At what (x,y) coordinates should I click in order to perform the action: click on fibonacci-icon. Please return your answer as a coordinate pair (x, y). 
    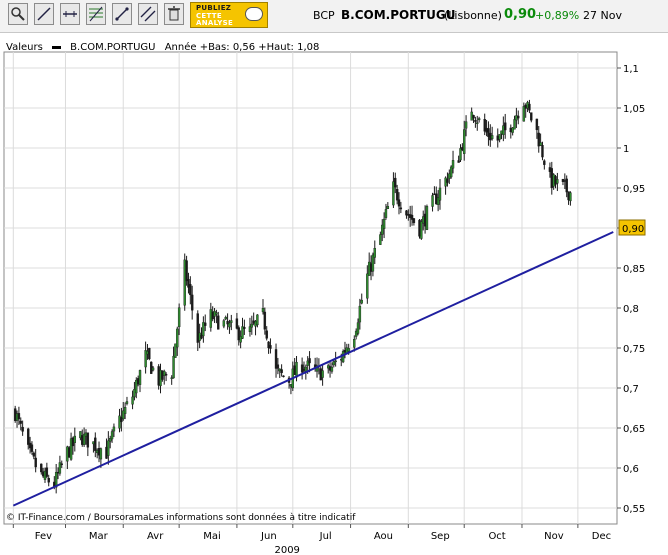
    Looking at the image, I should click on (96, 14).